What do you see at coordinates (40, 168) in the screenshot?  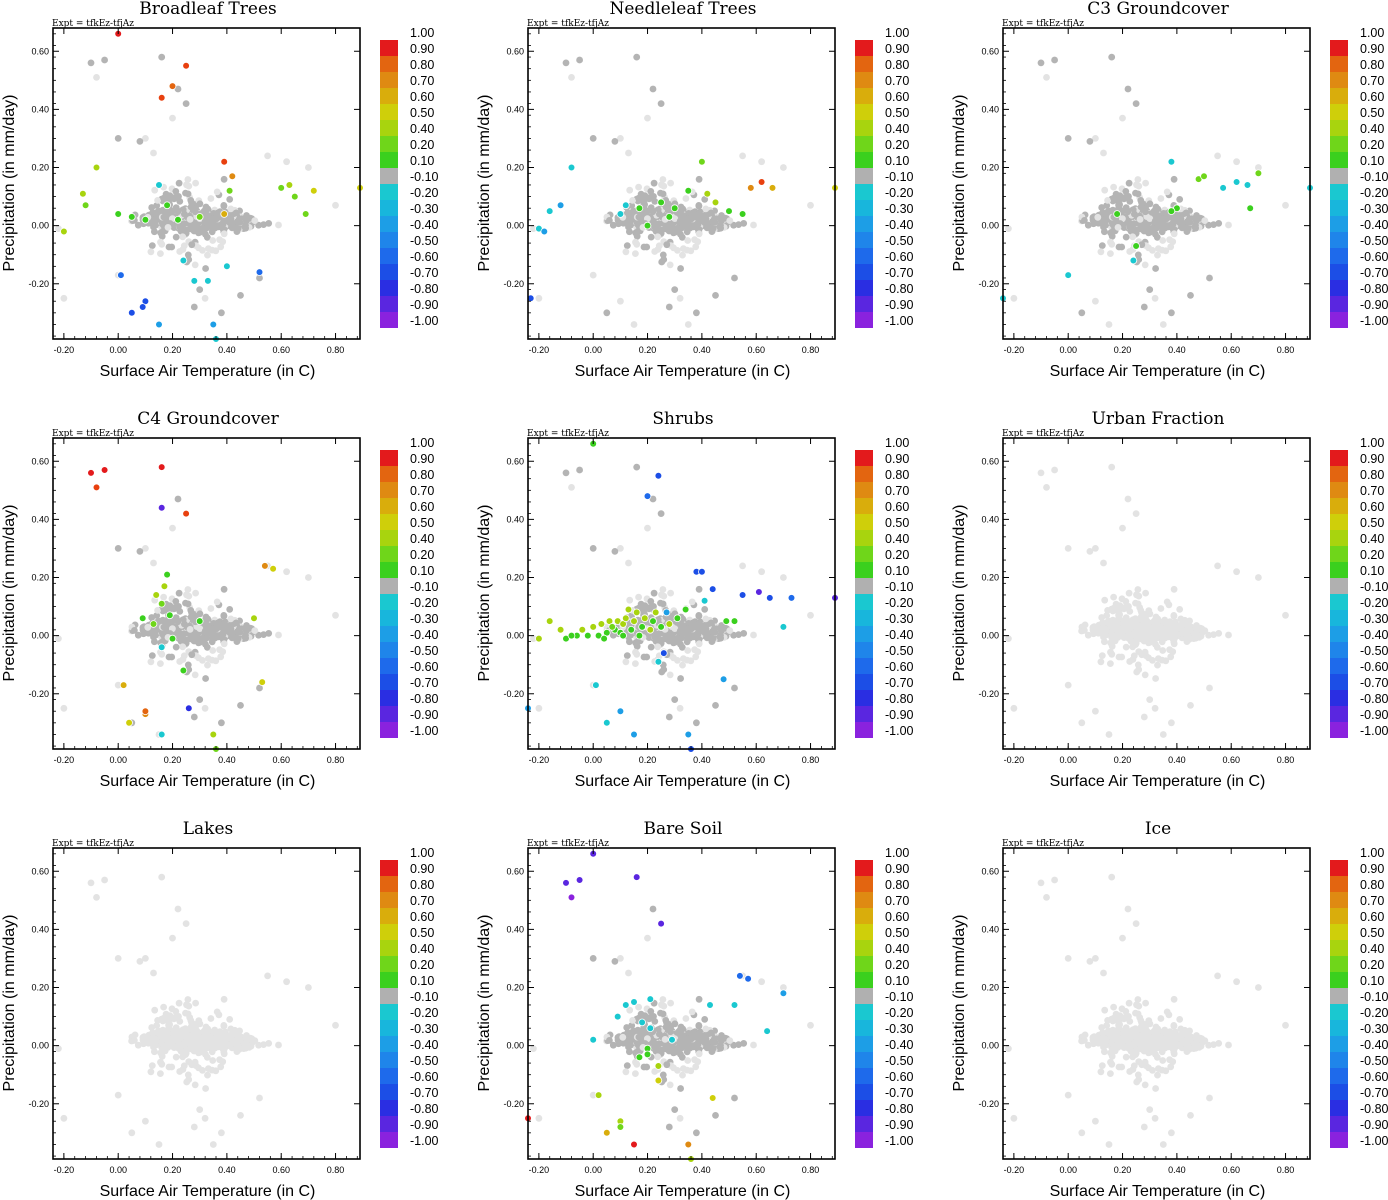 I see `y-tick-label: 0.20` at bounding box center [40, 168].